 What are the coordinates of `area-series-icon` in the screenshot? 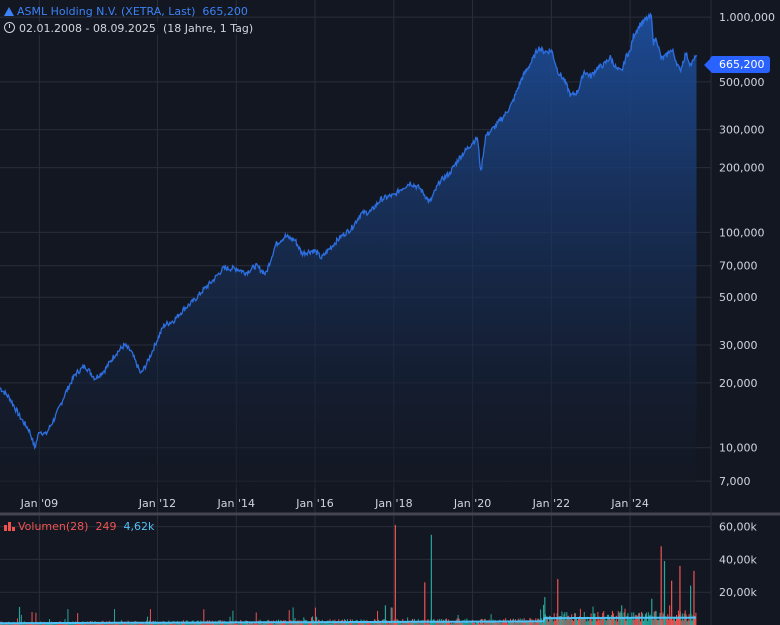 It's located at (9, 11).